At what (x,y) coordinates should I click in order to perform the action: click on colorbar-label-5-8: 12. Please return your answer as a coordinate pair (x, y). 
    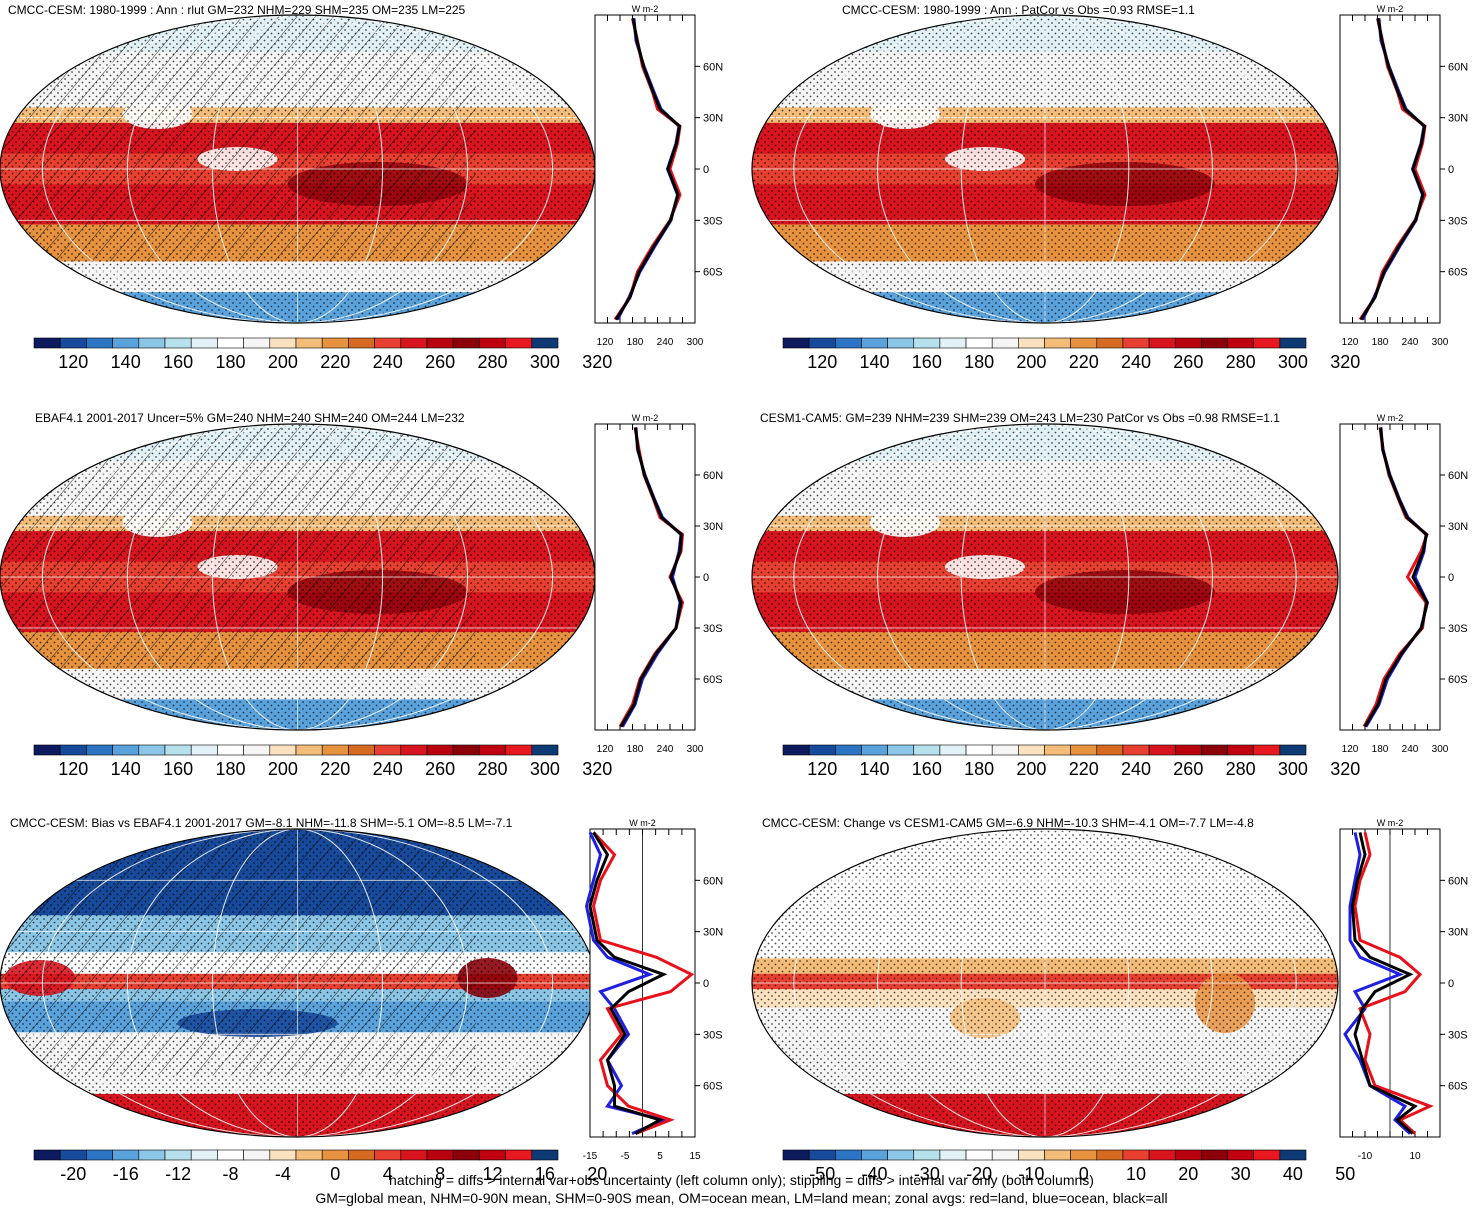
    Looking at the image, I should click on (492, 1174).